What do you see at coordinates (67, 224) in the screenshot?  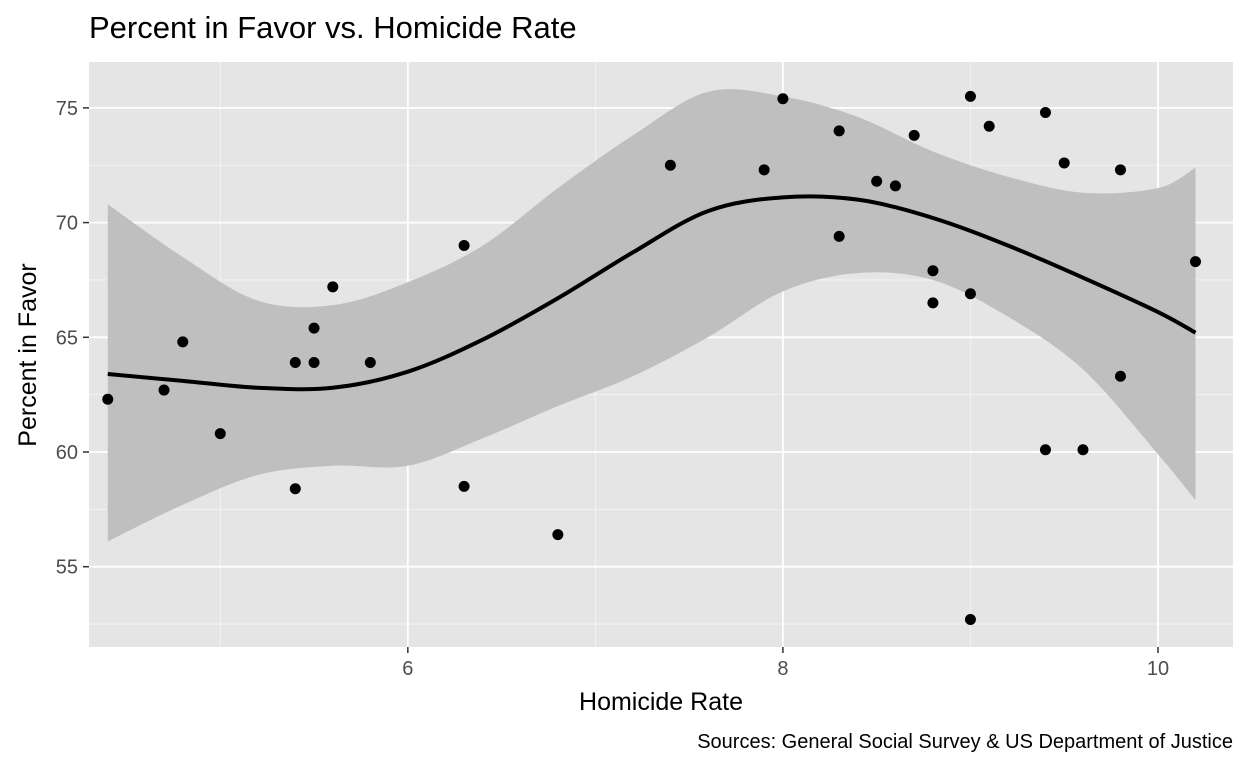 I see `y-tick-label: 70` at bounding box center [67, 224].